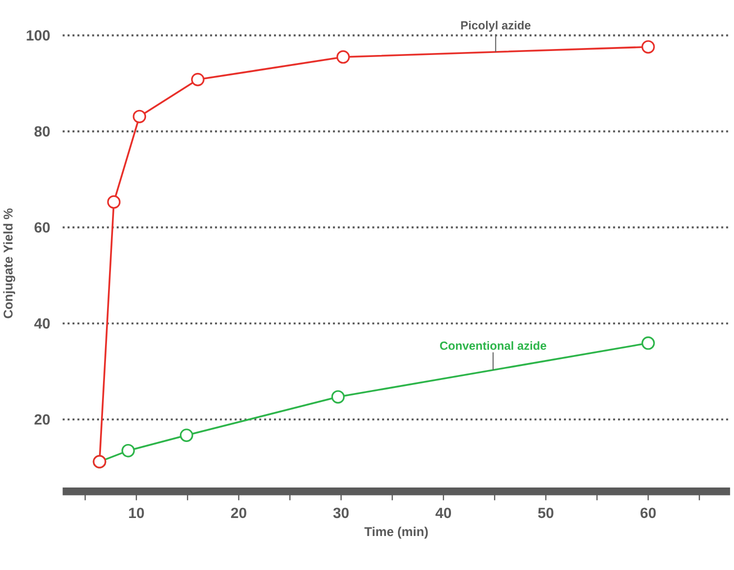 The width and height of the screenshot is (734, 570). I want to click on x-axis-title: Time (min), so click(396, 532).